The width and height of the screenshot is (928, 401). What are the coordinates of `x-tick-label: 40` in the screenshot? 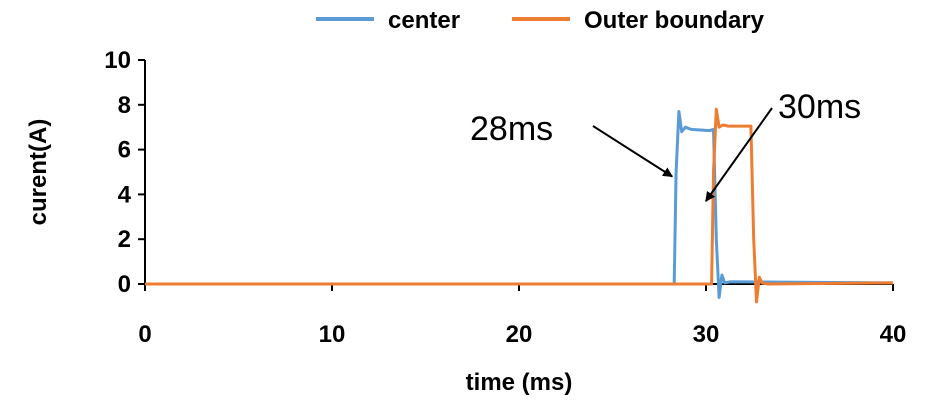 It's located at (893, 334).